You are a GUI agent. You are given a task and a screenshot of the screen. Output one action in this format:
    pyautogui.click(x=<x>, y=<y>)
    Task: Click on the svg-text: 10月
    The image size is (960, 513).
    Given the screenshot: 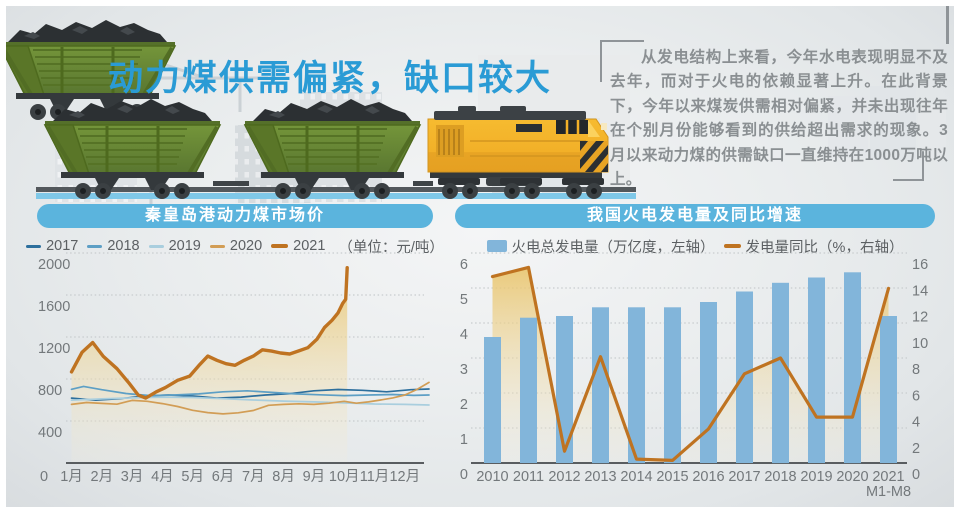 What is the action you would take?
    pyautogui.click(x=344, y=477)
    